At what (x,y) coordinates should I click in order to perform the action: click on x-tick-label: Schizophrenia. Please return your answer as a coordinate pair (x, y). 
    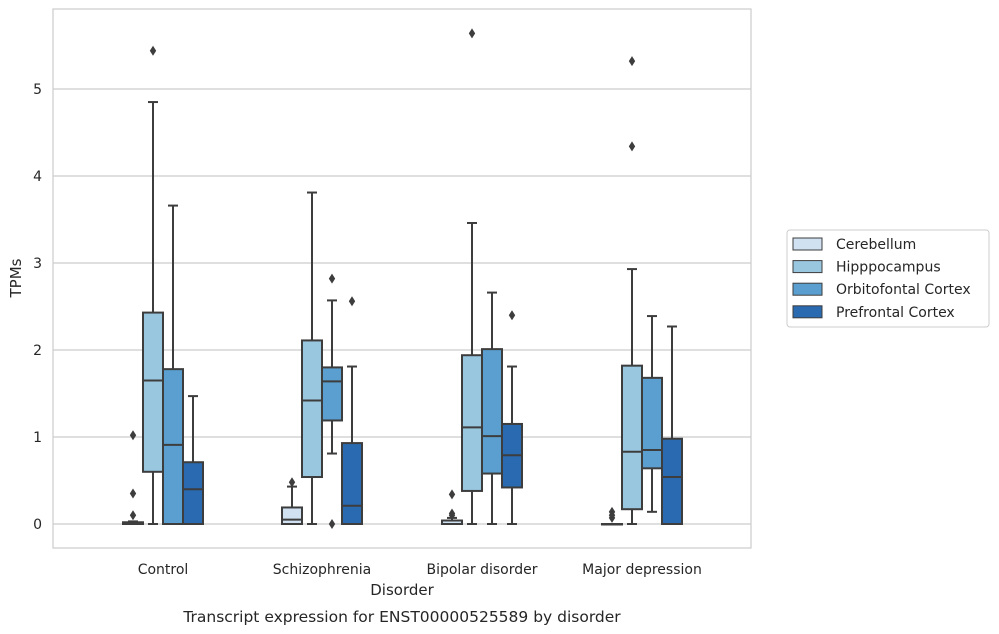
    Looking at the image, I should click on (322, 570).